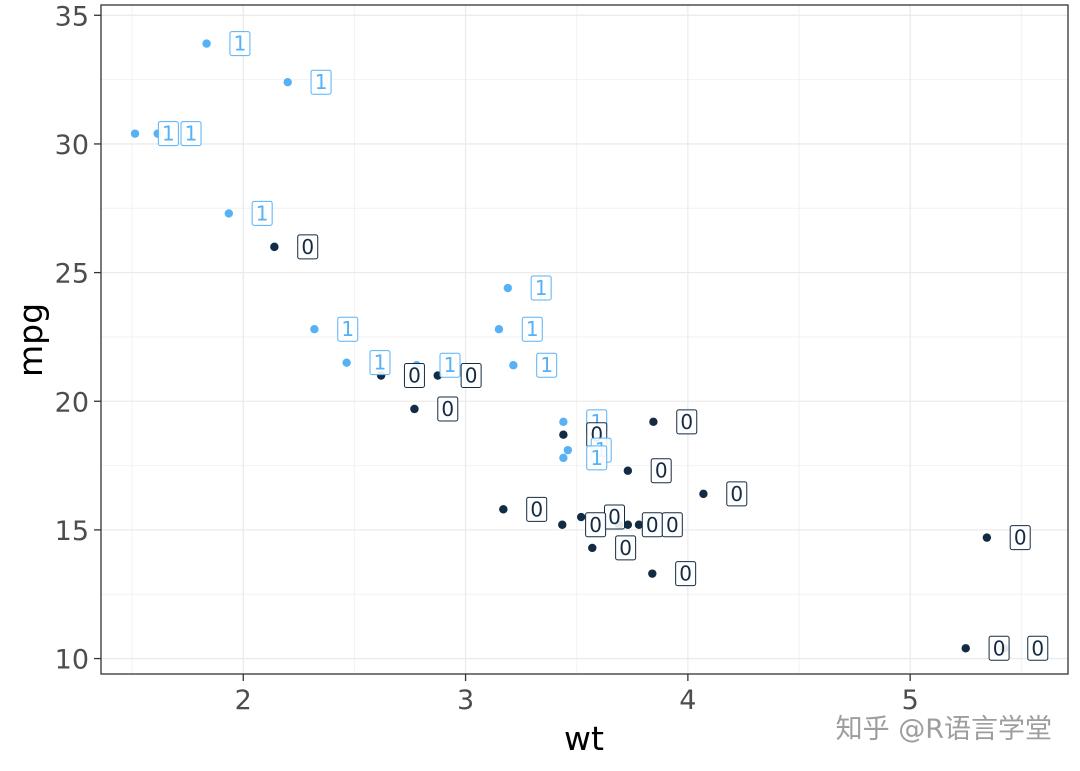  I want to click on y-tick-label: 30, so click(72, 145).